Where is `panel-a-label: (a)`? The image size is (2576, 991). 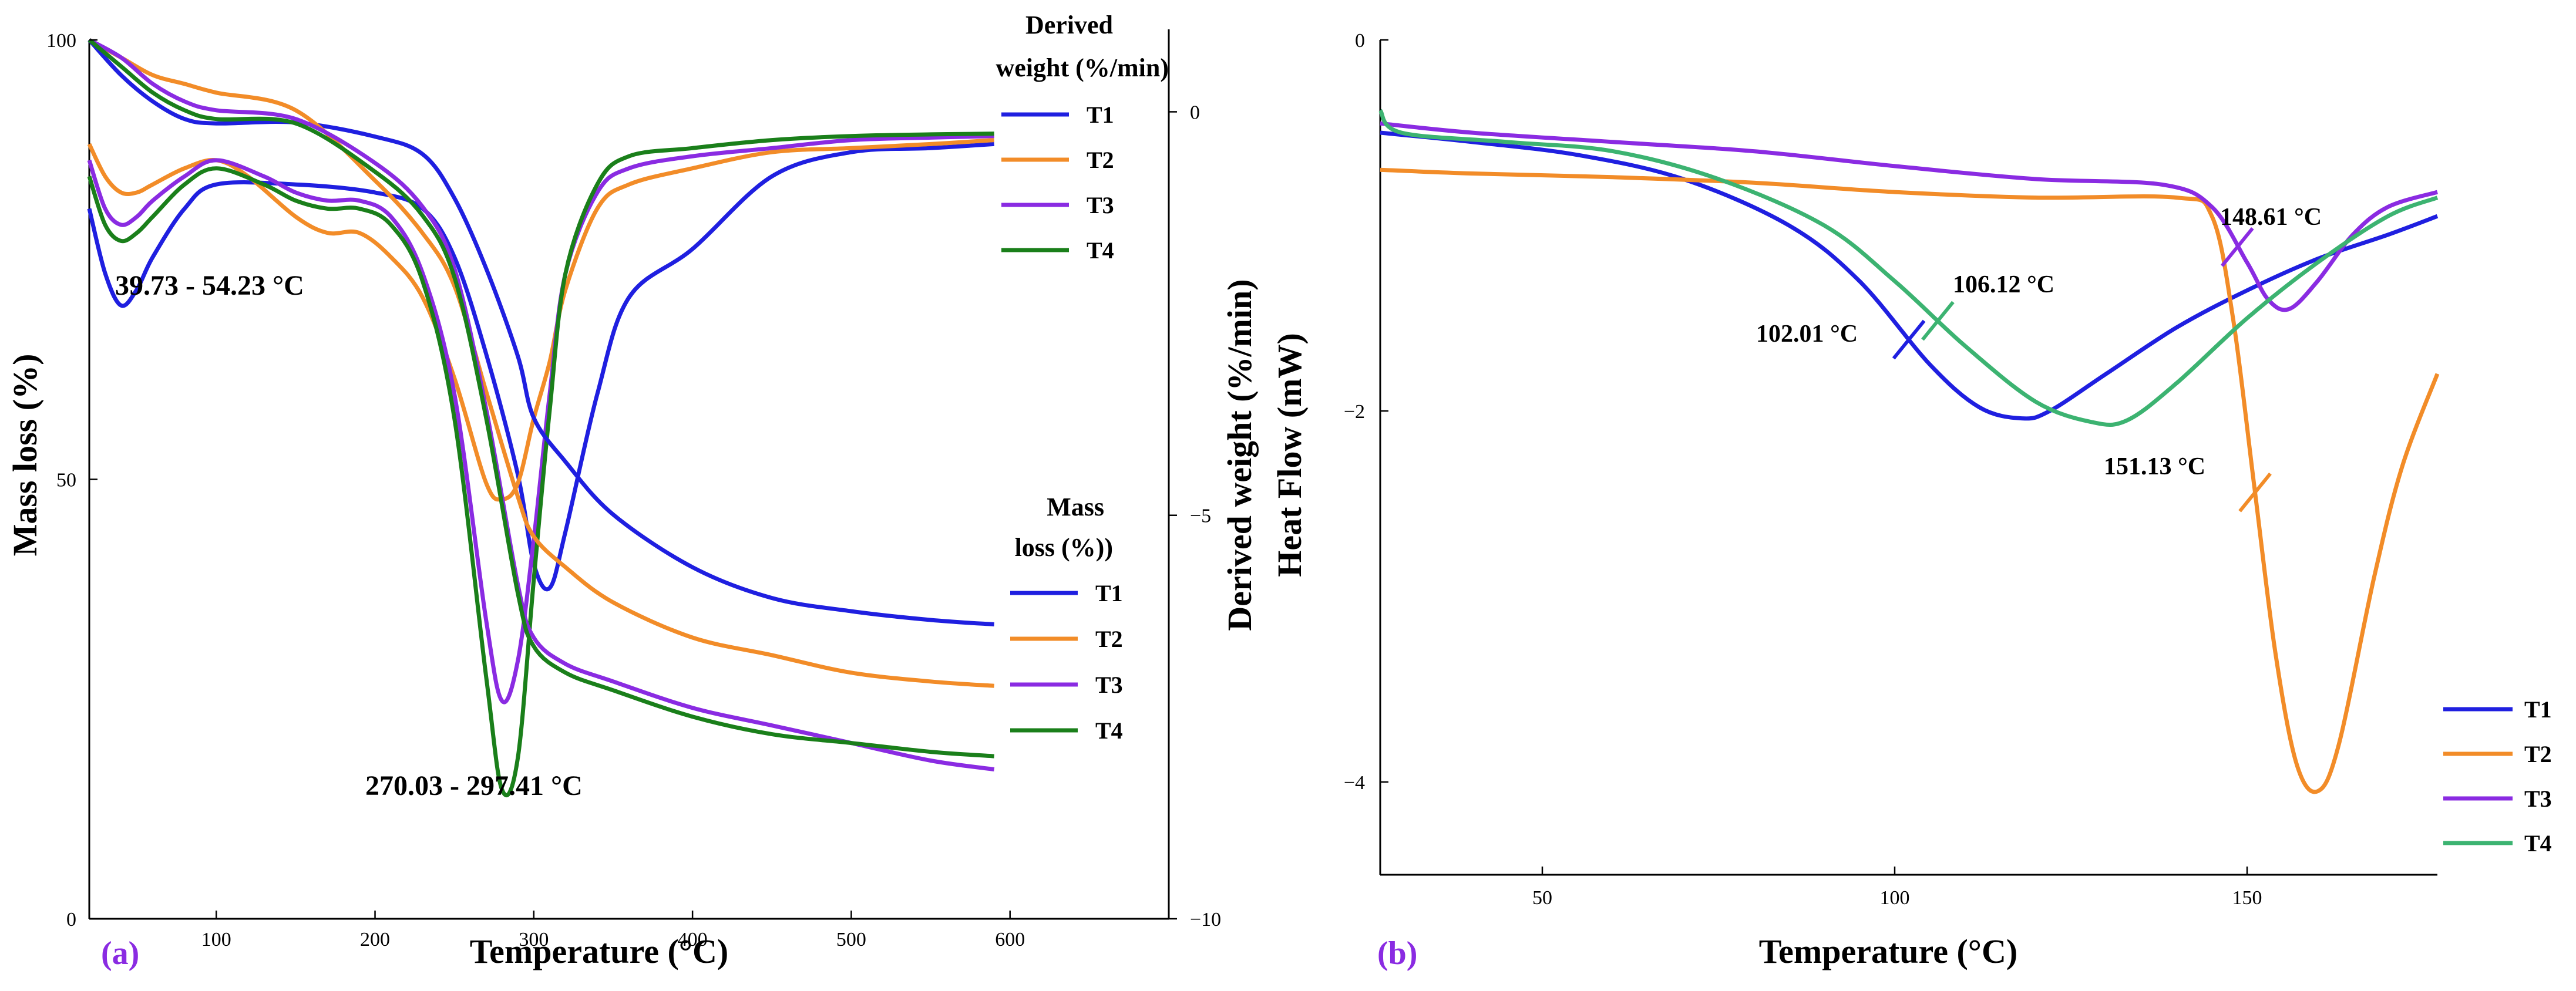 panel-a-label: (a) is located at coordinates (120, 954).